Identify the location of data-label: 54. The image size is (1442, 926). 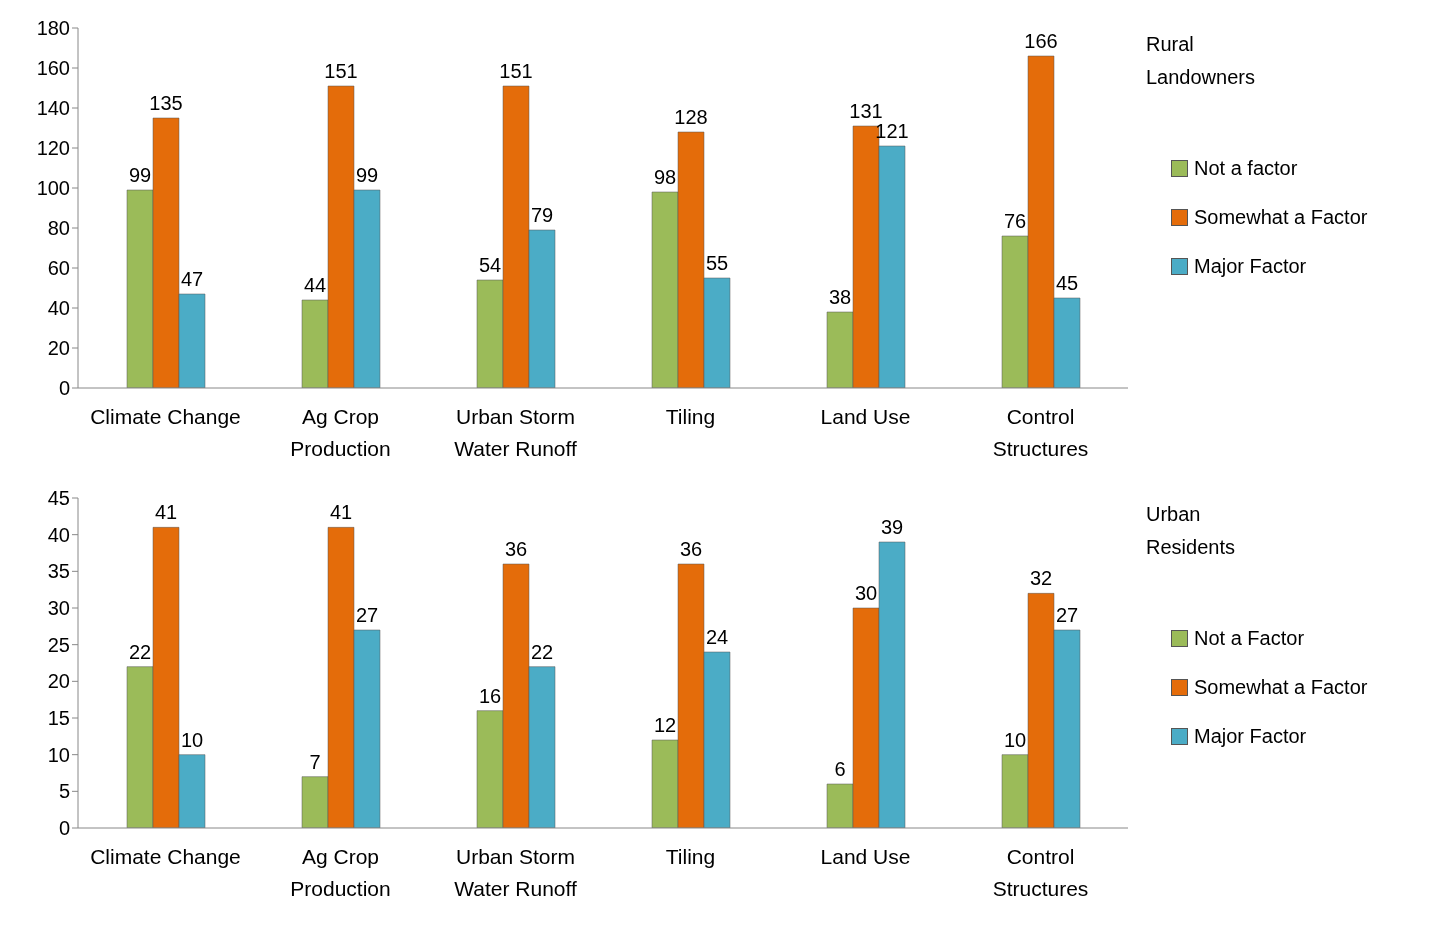
(490, 265).